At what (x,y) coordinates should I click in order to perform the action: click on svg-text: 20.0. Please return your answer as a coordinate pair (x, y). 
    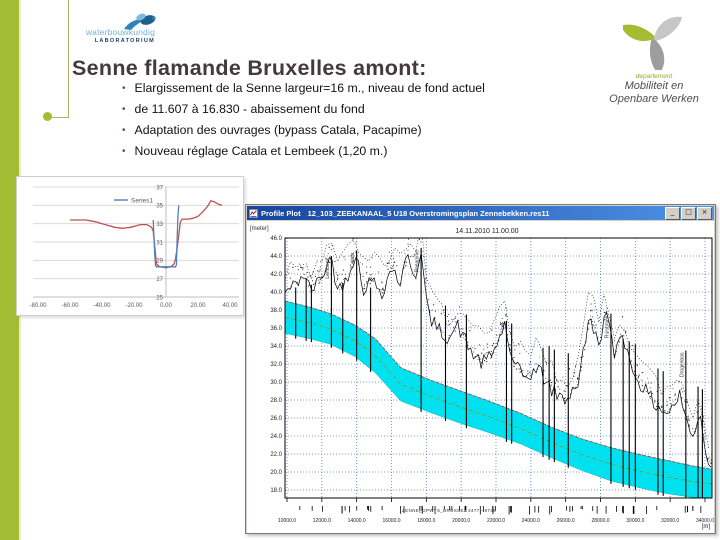
    Looking at the image, I should click on (276, 473).